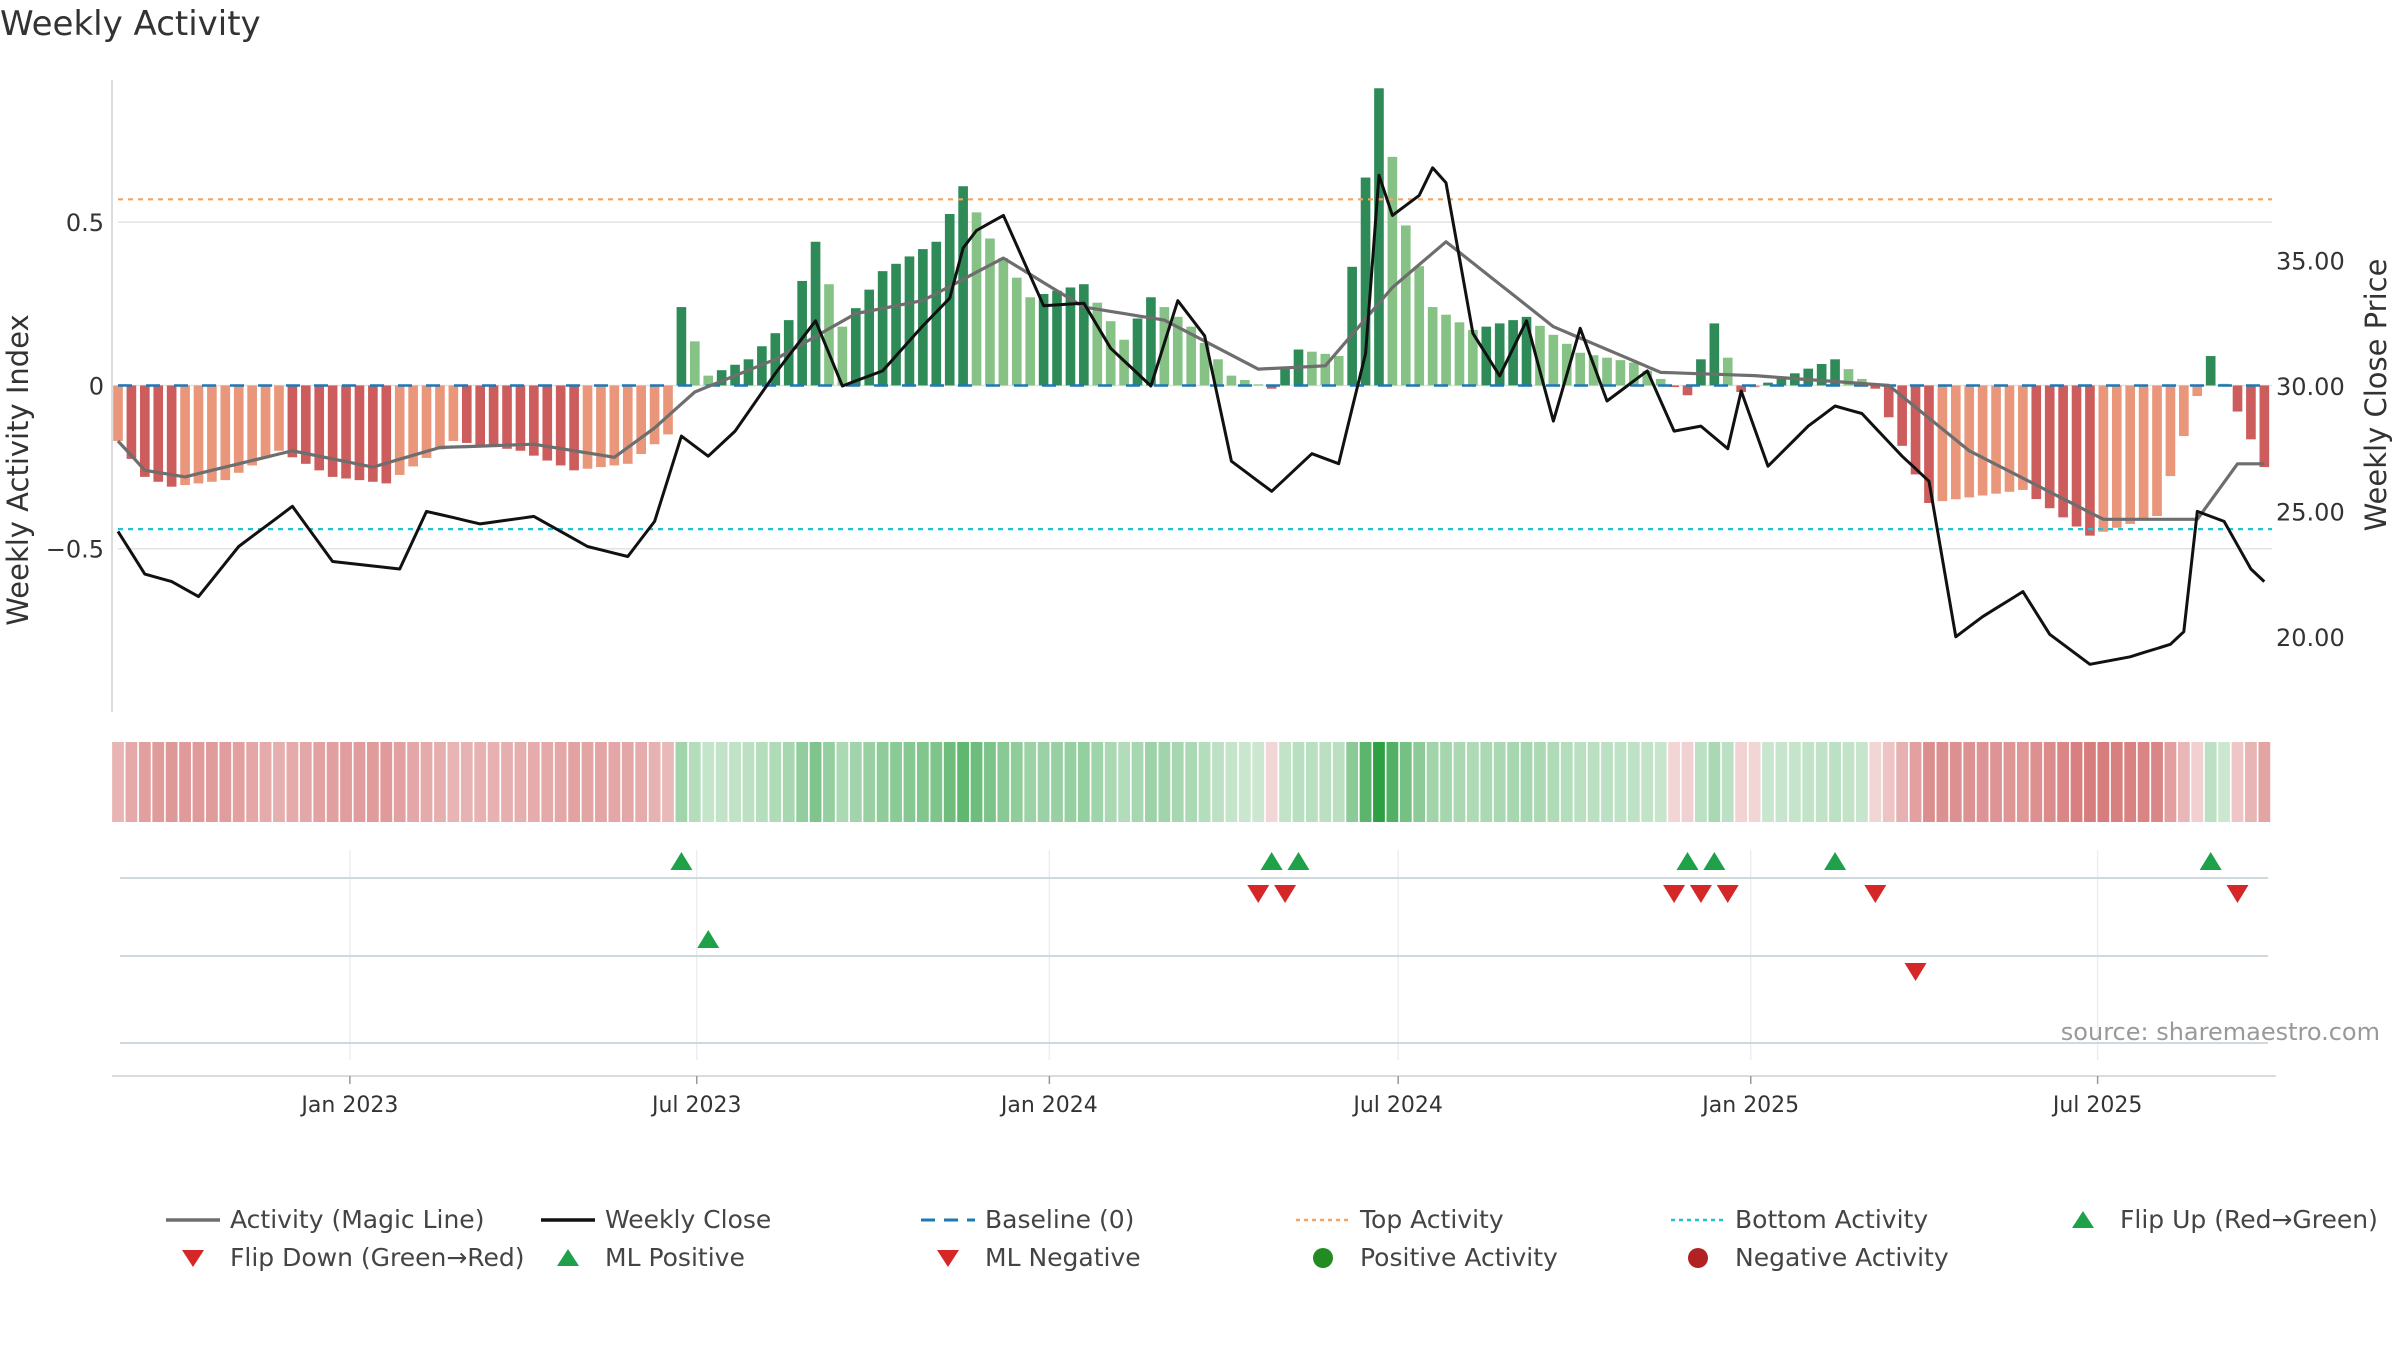  I want to click on legend-item: ML Negative, so click(1028, 1257).